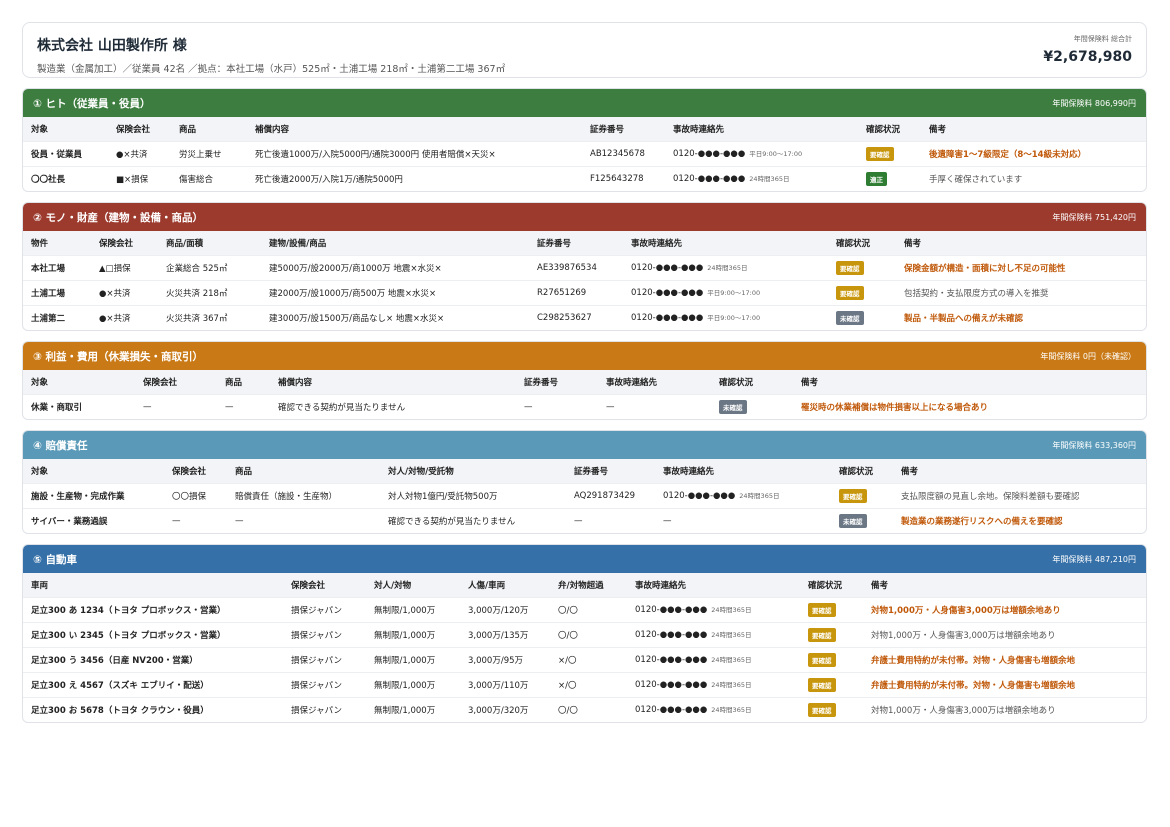 Image resolution: width=1170 pixels, height=827 pixels. I want to click on table-cell: 火災共済 218㎡, so click(209, 292).